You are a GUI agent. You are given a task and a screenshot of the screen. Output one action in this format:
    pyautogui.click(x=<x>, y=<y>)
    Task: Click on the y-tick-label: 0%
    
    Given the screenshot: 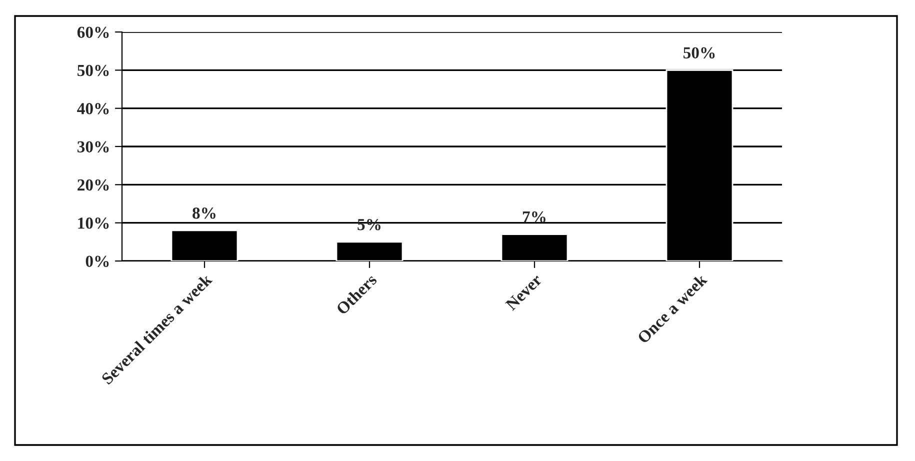 What is the action you would take?
    pyautogui.click(x=97, y=261)
    